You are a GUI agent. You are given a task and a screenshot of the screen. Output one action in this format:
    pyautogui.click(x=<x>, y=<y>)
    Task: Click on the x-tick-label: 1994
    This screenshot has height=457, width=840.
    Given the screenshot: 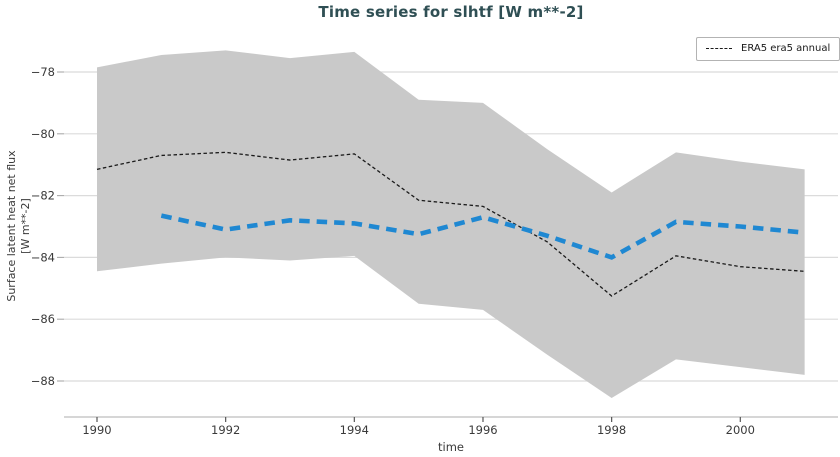 What is the action you would take?
    pyautogui.click(x=354, y=430)
    